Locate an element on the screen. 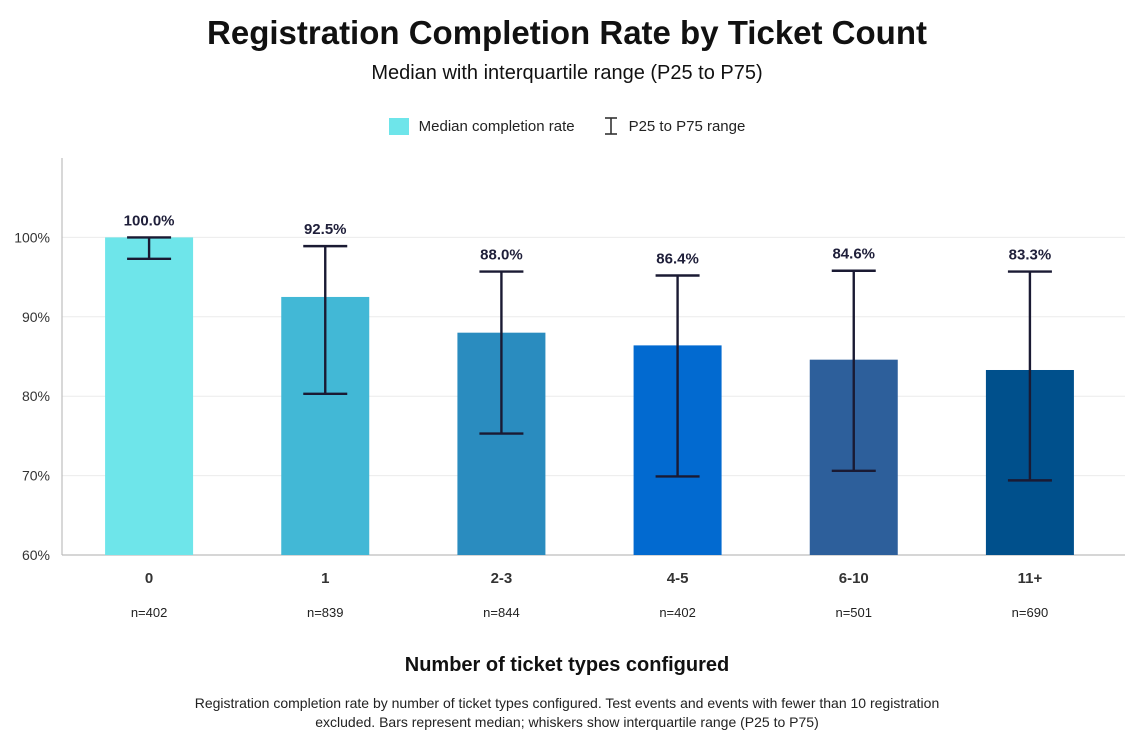 This screenshot has width=1134, height=742. legend-label-range: P25 to P75 range is located at coordinates (687, 126).